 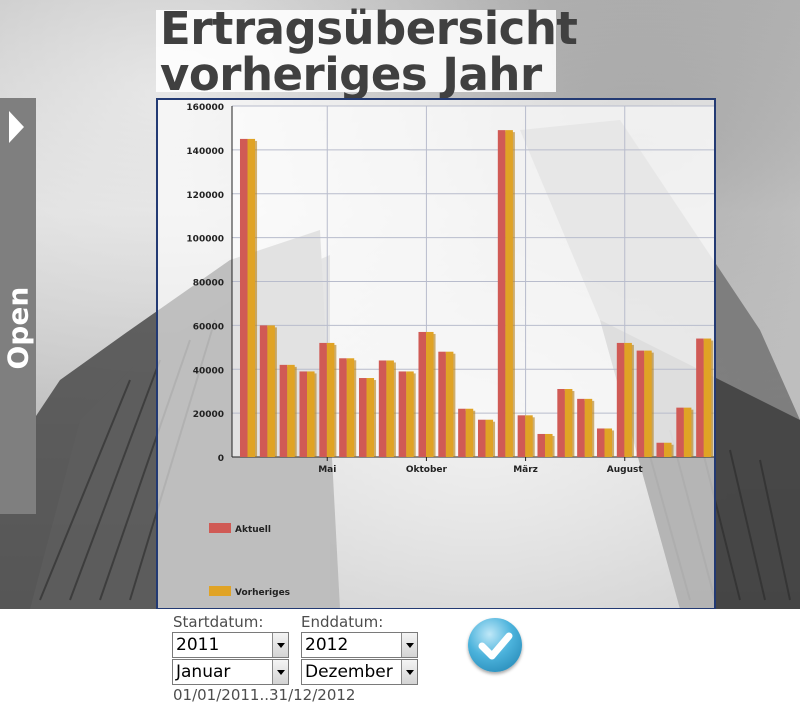 I want to click on start-month-select: Januar, so click(x=230, y=672).